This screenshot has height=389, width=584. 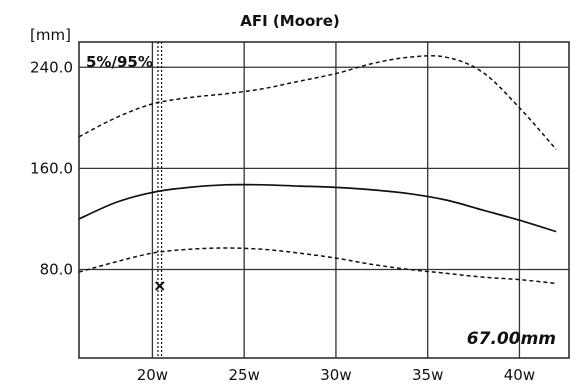 I want to click on y-tick-label: 80.0, so click(x=56, y=270).